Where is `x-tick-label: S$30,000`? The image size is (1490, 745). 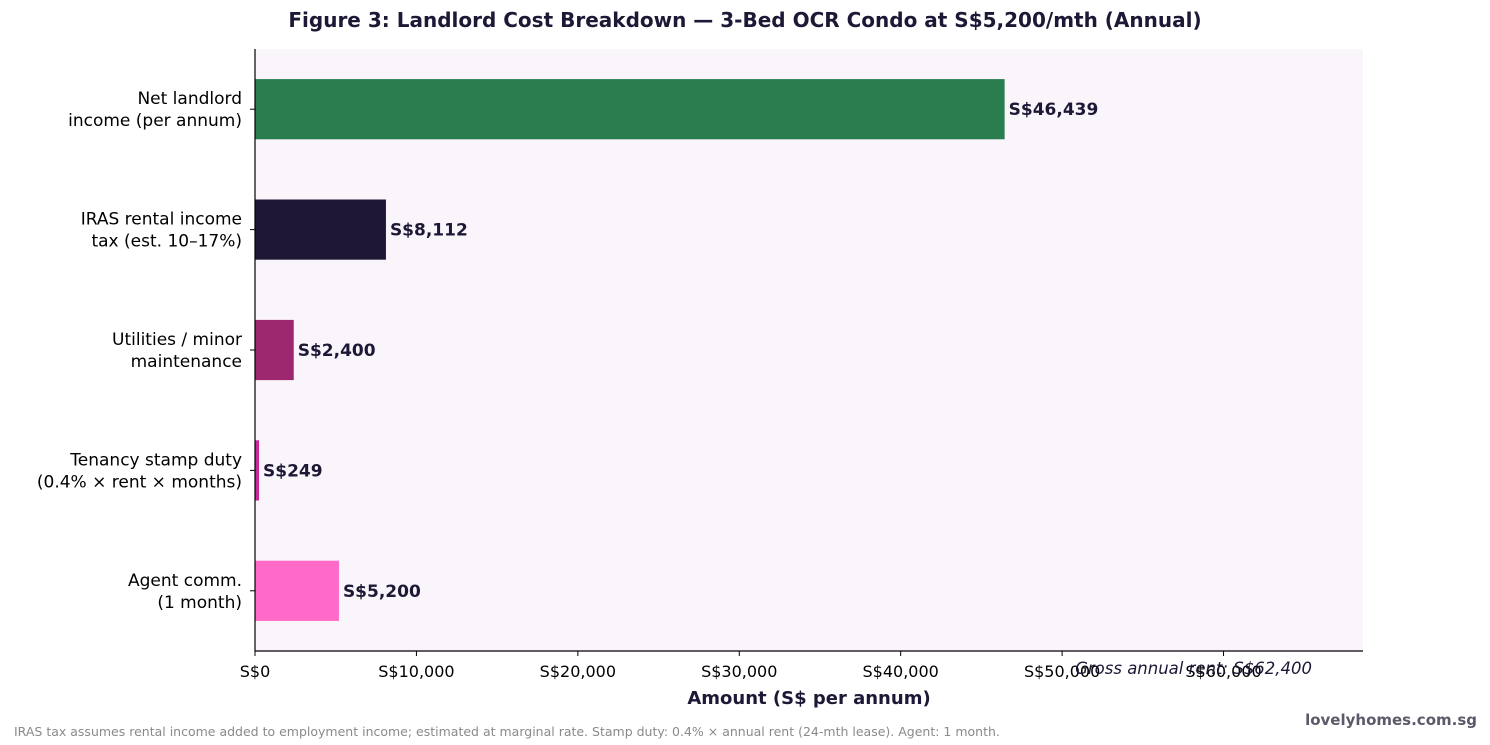 x-tick-label: S$30,000 is located at coordinates (739, 671).